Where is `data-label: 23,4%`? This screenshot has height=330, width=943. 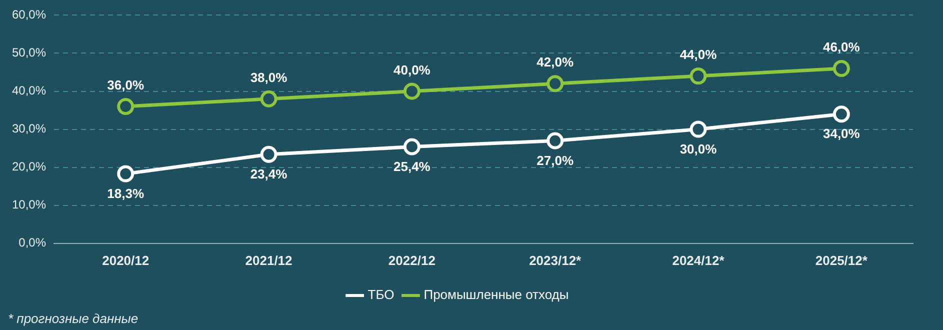 data-label: 23,4% is located at coordinates (269, 174).